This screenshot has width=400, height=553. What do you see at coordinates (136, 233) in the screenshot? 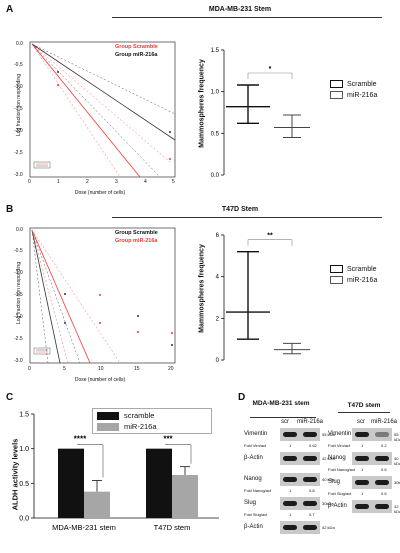
I see `legend-group1: Group Scramble` at bounding box center [136, 233].